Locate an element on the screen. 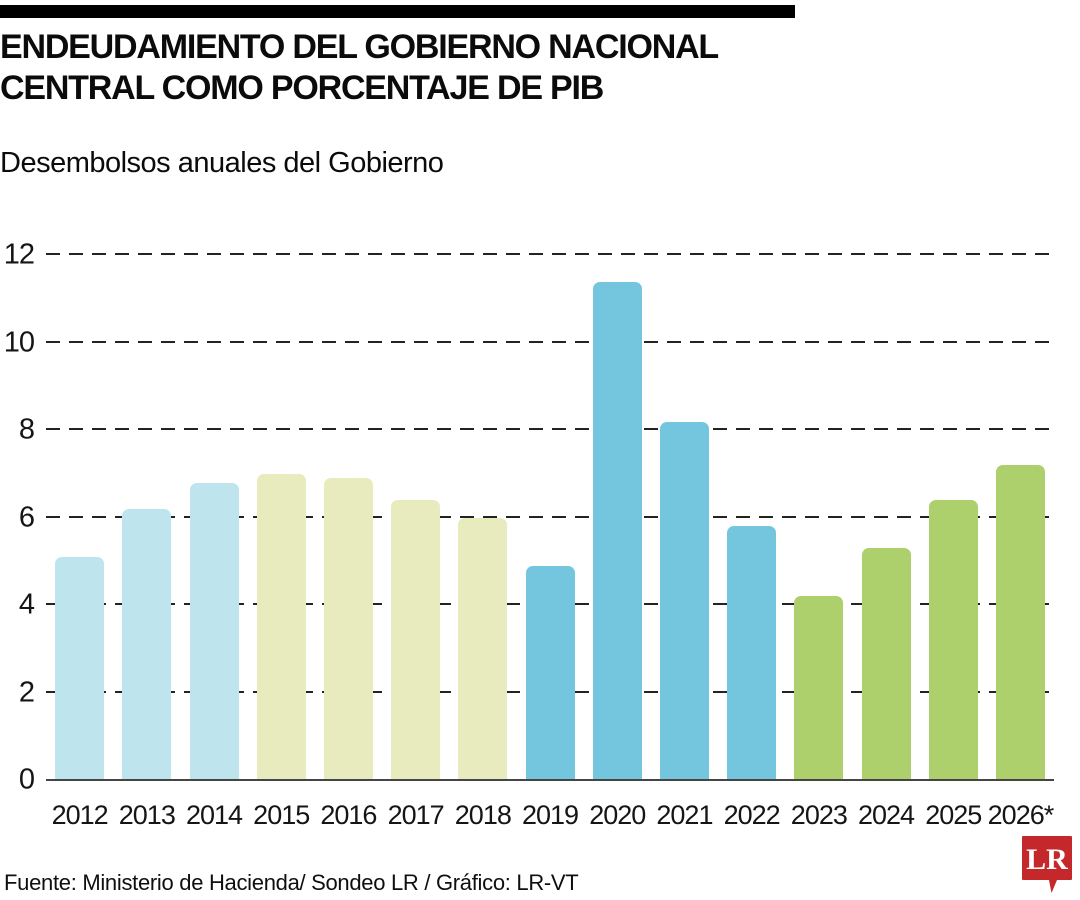  bar-column-2020 is located at coordinates (617, 509).